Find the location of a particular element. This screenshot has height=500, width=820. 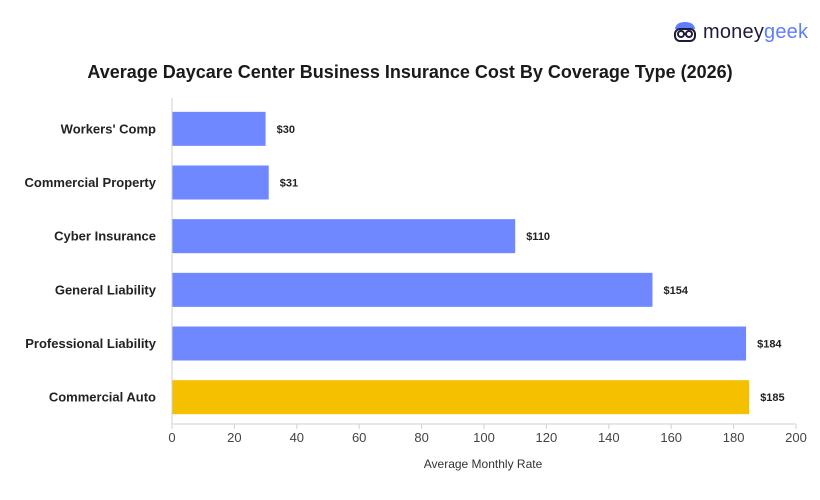

brand-name-part2: geek is located at coordinates (786, 31).